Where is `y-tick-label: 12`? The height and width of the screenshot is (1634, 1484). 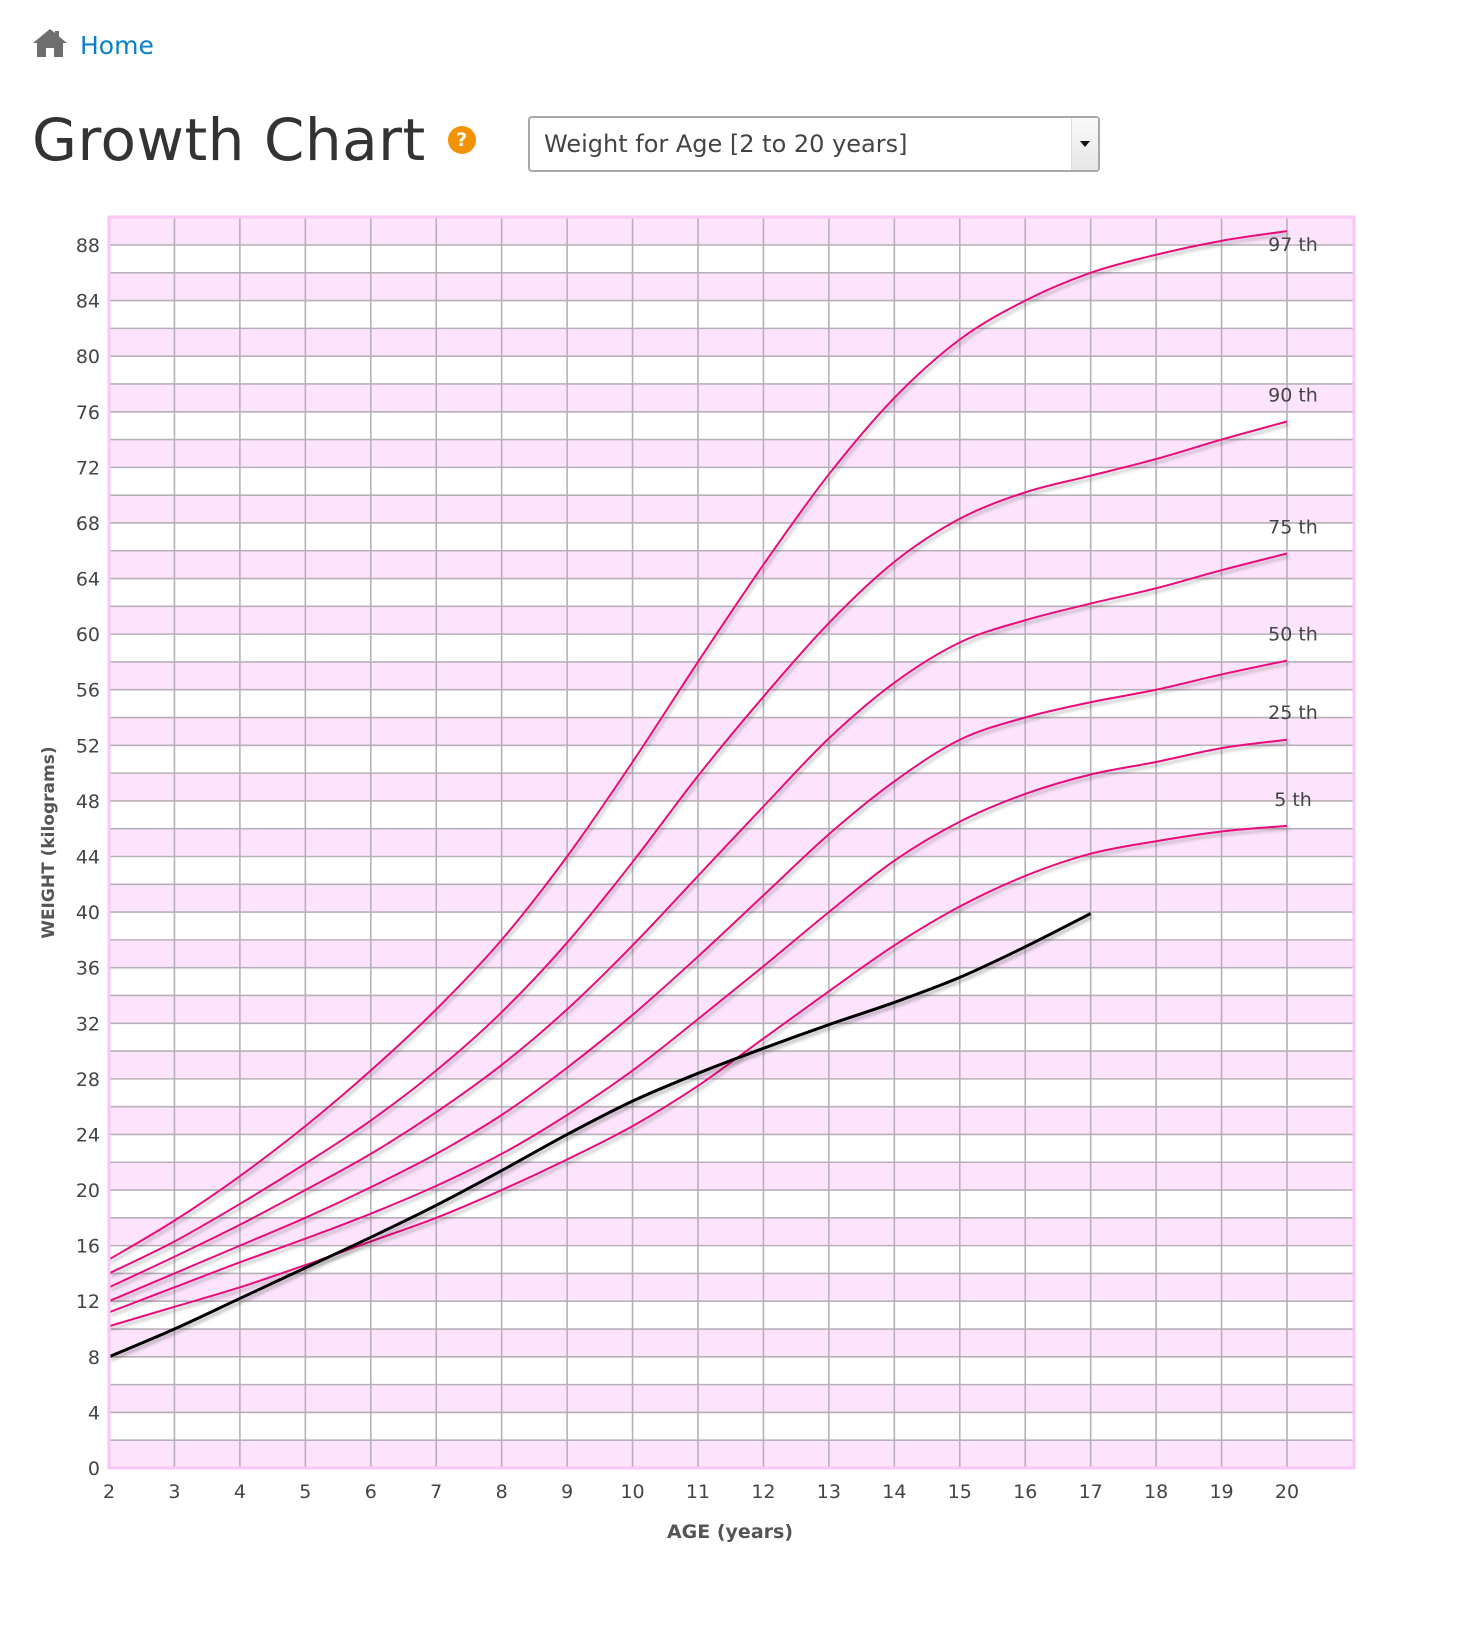 y-tick-label: 12 is located at coordinates (88, 1302).